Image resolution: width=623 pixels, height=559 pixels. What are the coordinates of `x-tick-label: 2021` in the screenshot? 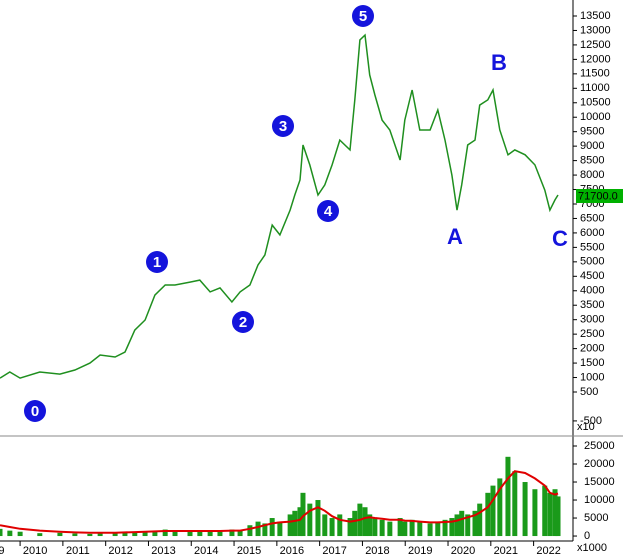 It's located at (506, 551).